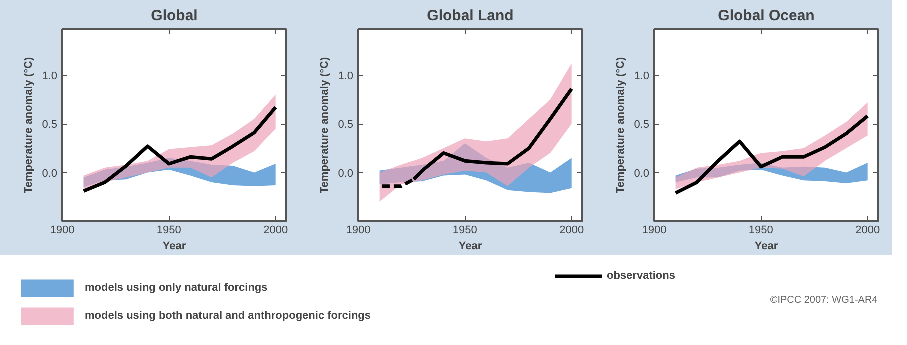 This screenshot has height=345, width=907. Describe the element at coordinates (641, 276) in the screenshot. I see `legend-label: observations` at that location.